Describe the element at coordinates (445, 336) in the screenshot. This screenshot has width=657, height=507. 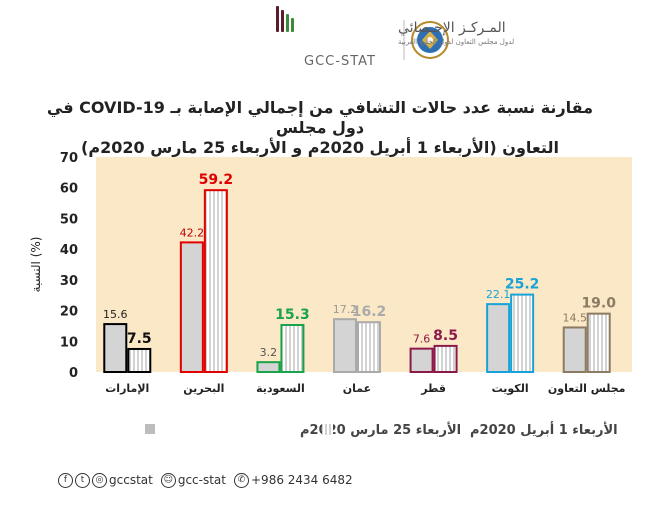
I see `data-label-series-2: 8.5` at that location.